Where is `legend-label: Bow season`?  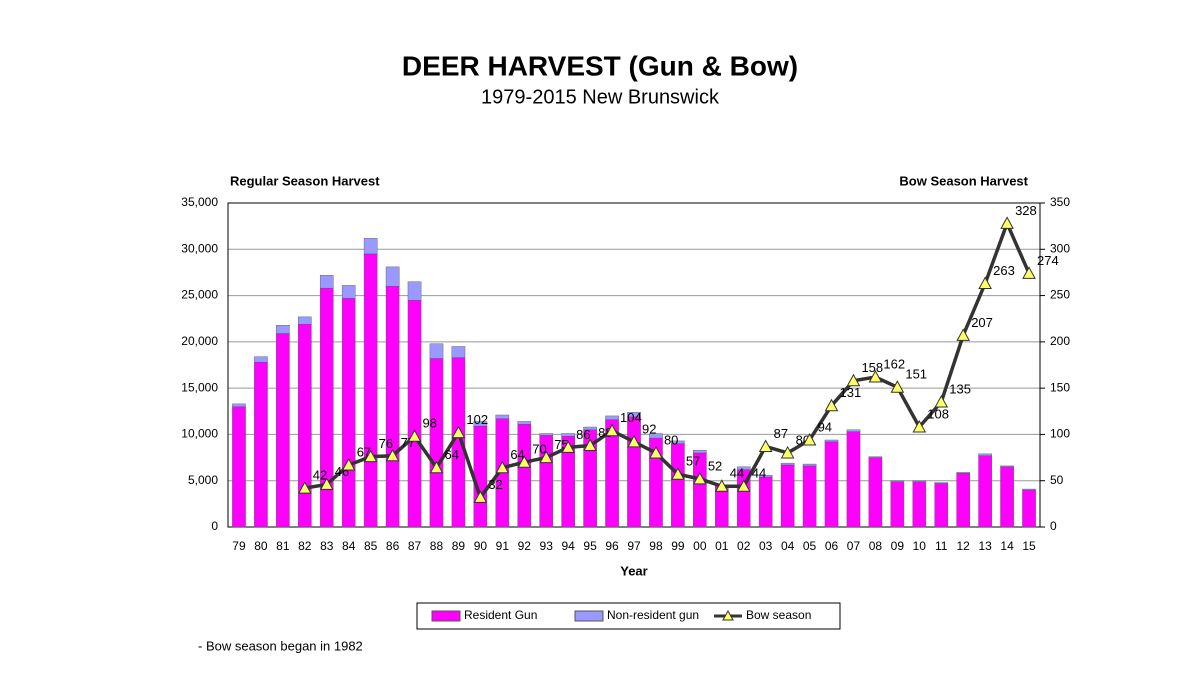
legend-label: Bow season is located at coordinates (778, 615).